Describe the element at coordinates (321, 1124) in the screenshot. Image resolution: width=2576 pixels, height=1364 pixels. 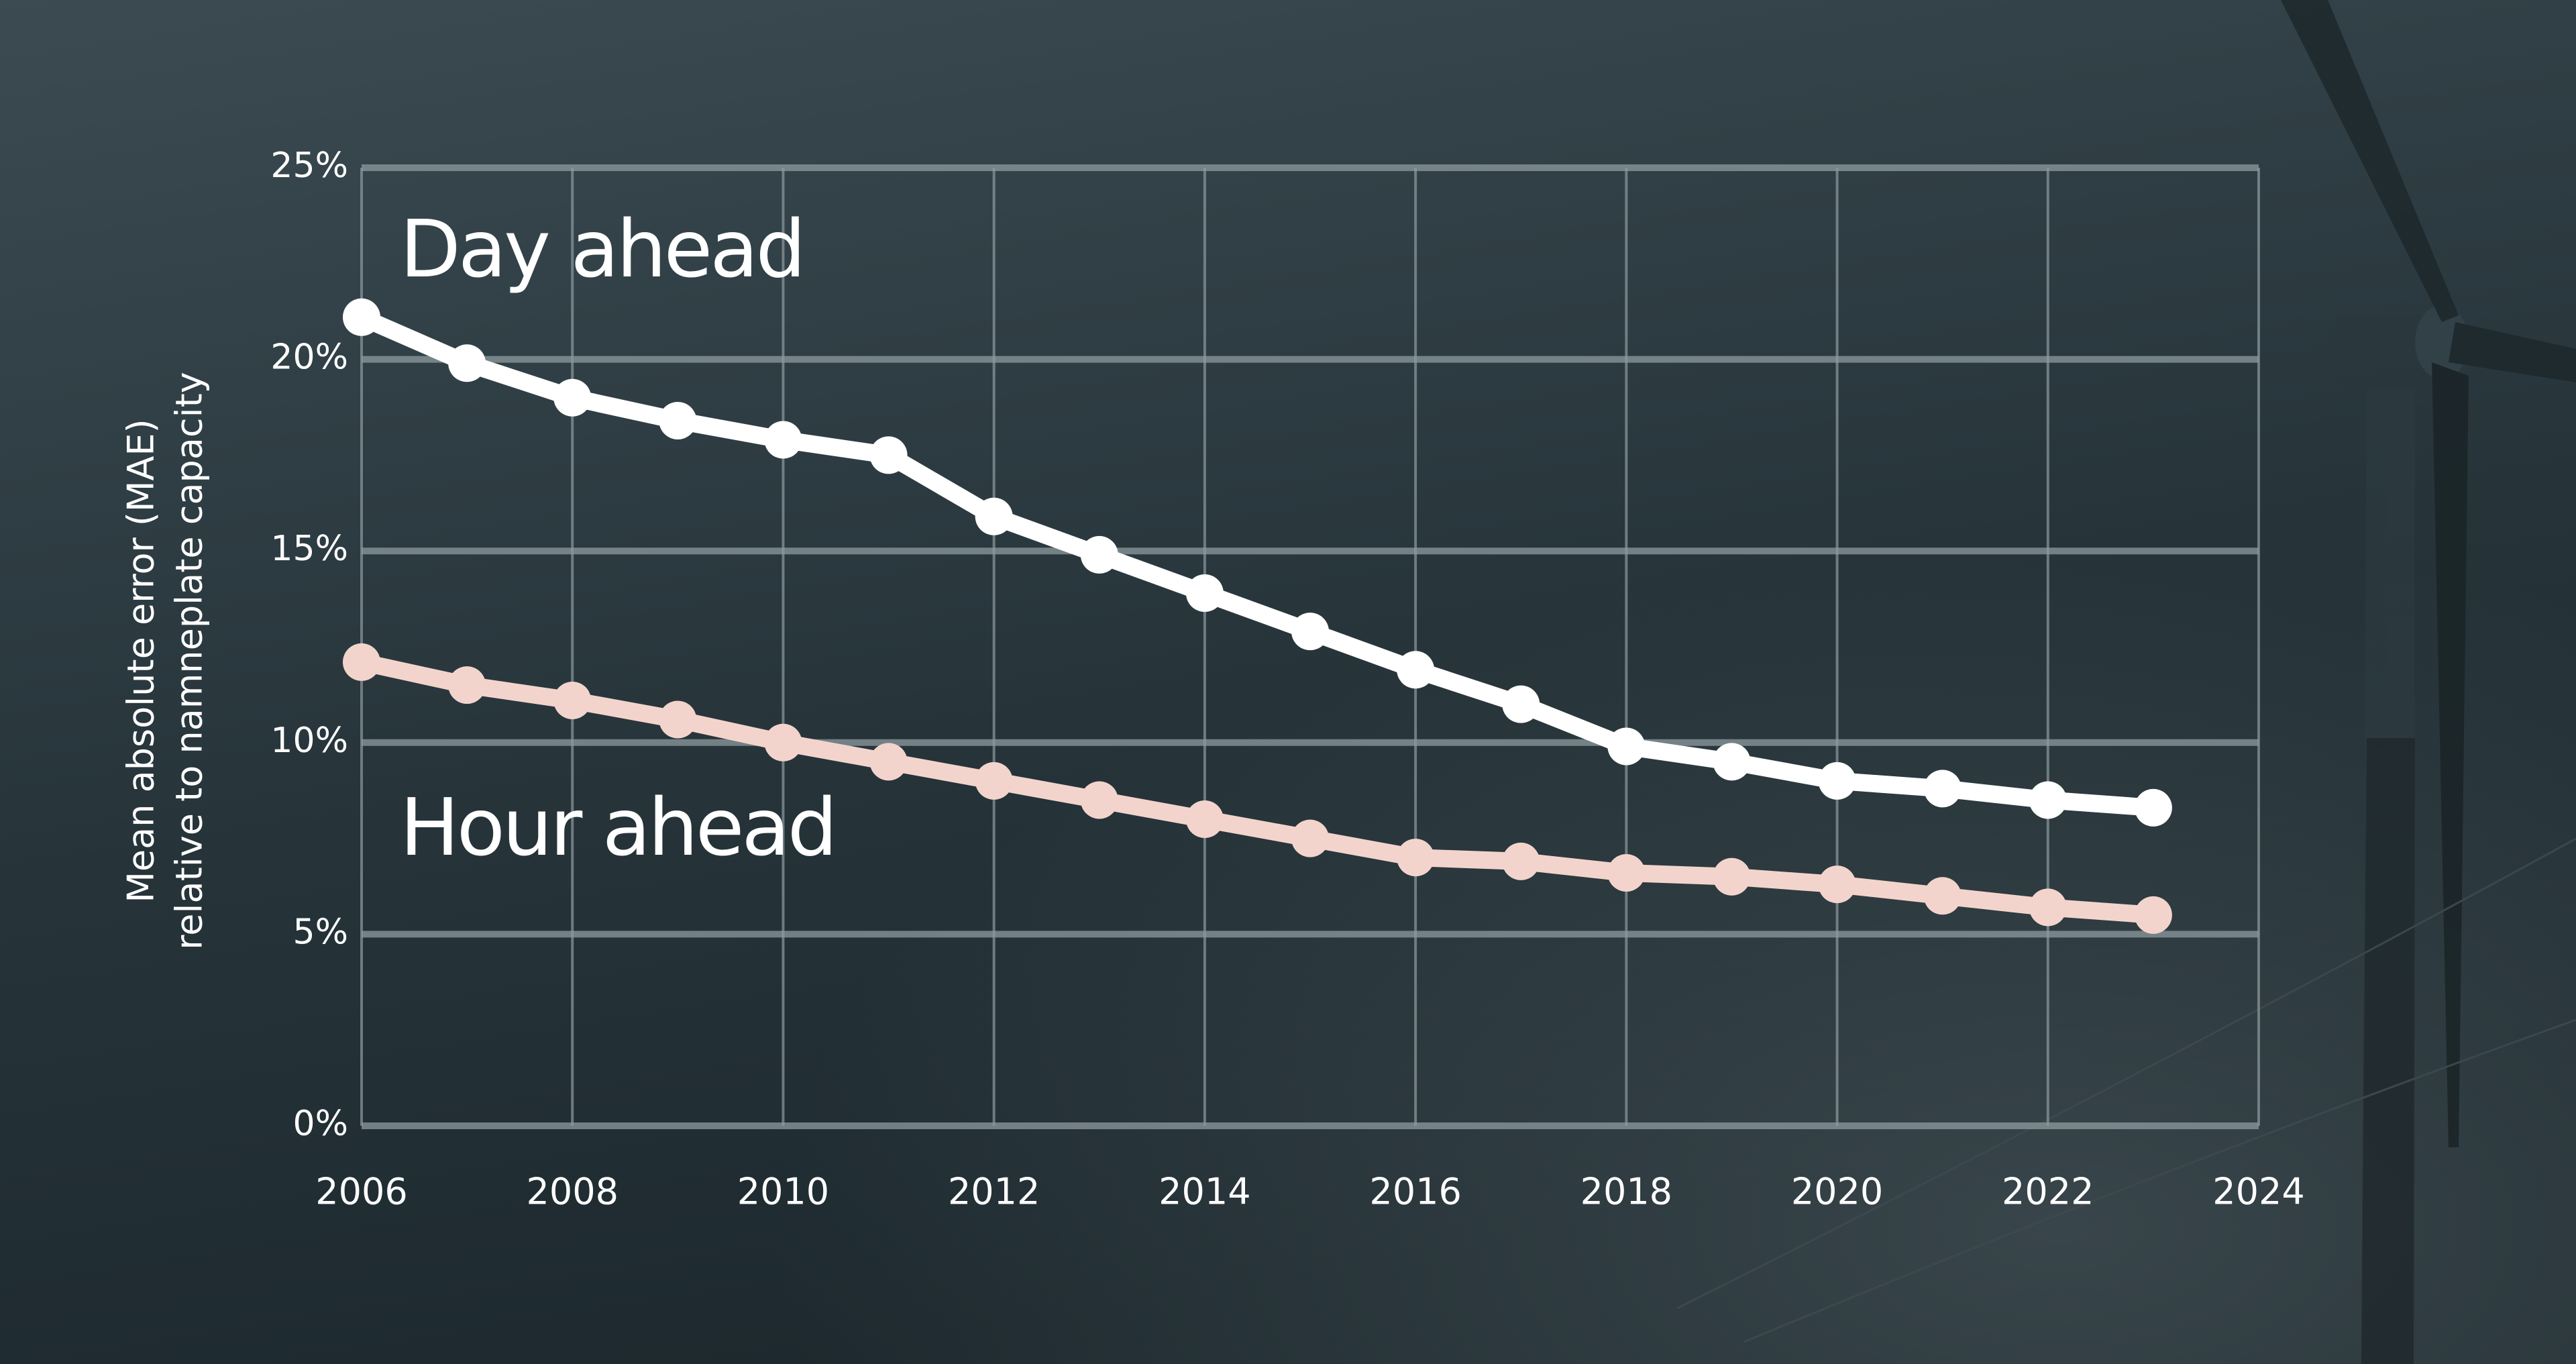
I see `y-tick-label: 0%` at that location.